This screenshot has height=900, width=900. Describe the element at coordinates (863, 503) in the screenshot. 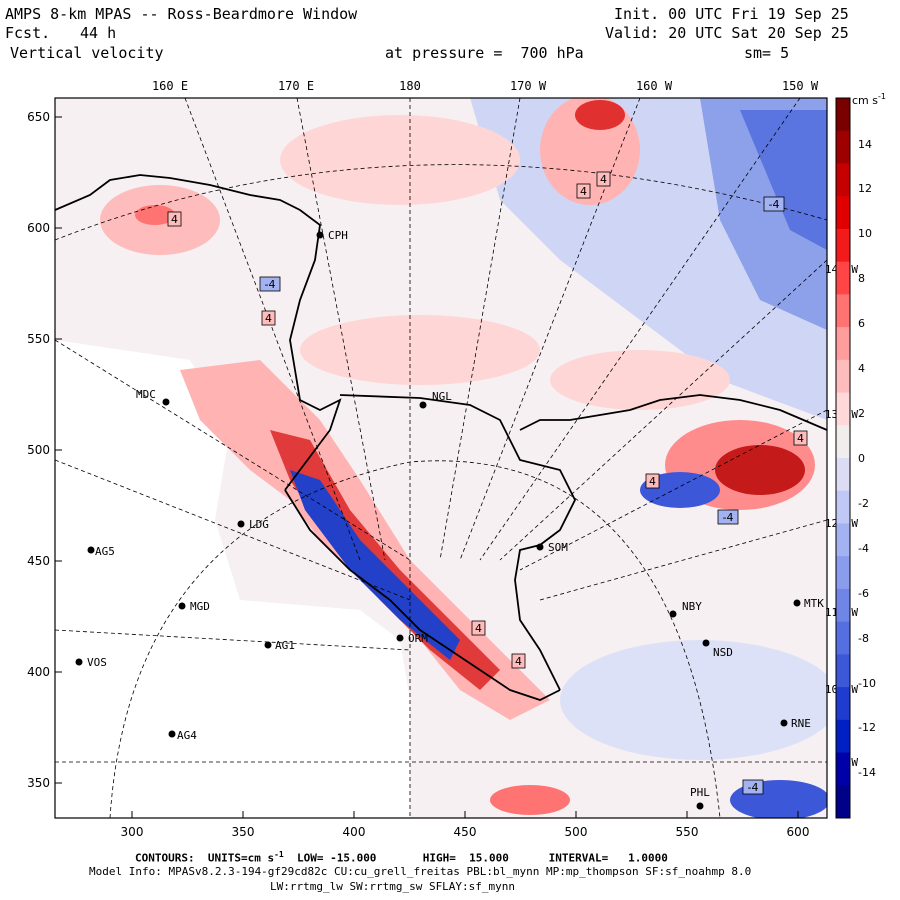

I see `colorbar-label: -2` at that location.